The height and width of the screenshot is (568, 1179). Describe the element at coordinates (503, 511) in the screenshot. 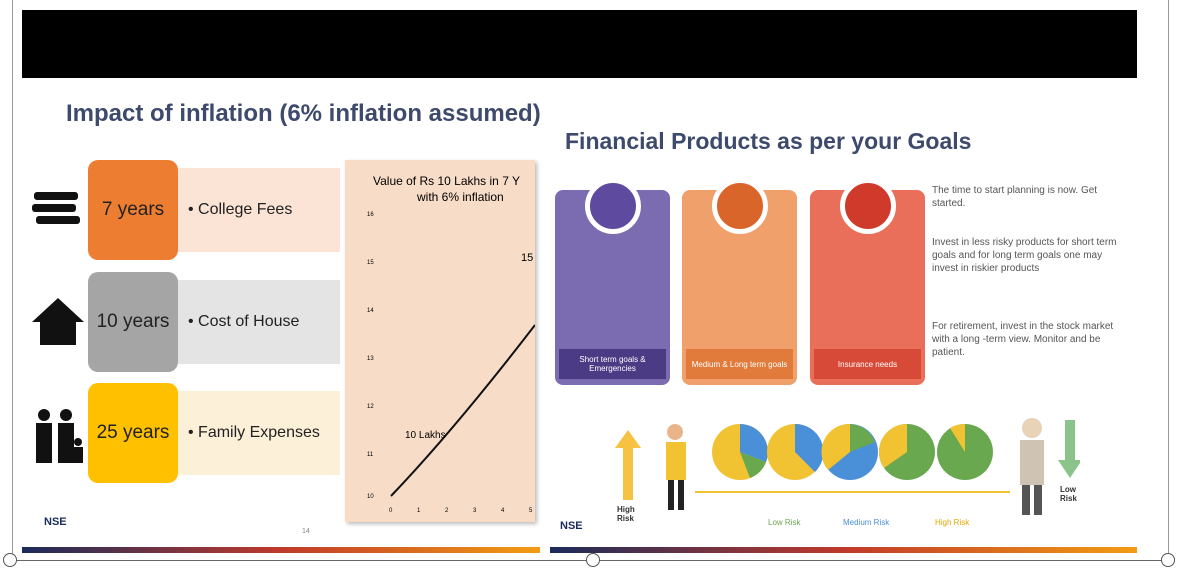

I see `tick: 4` at that location.